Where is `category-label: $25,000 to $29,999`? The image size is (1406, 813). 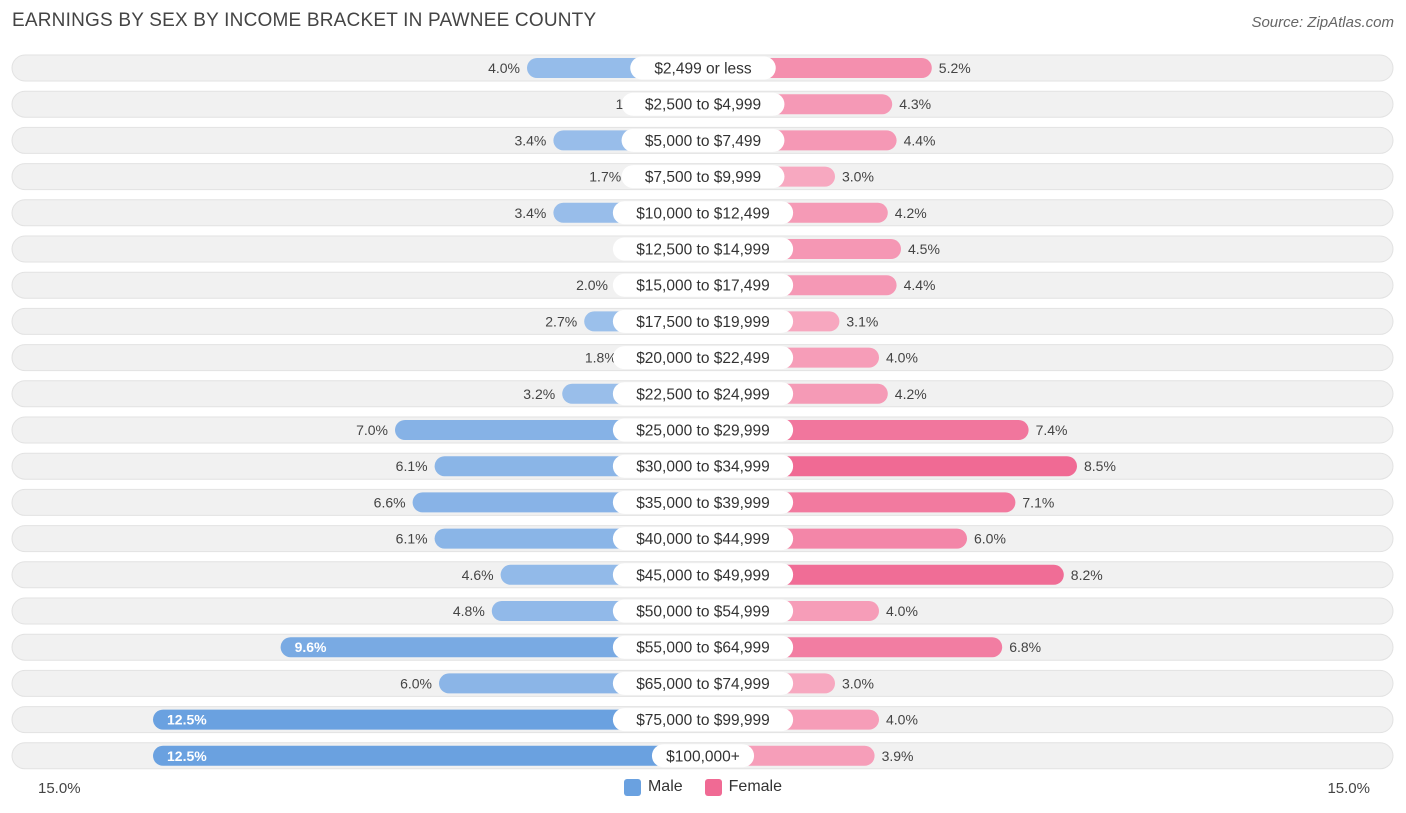
category-label: $25,000 to $29,999 is located at coordinates (703, 431).